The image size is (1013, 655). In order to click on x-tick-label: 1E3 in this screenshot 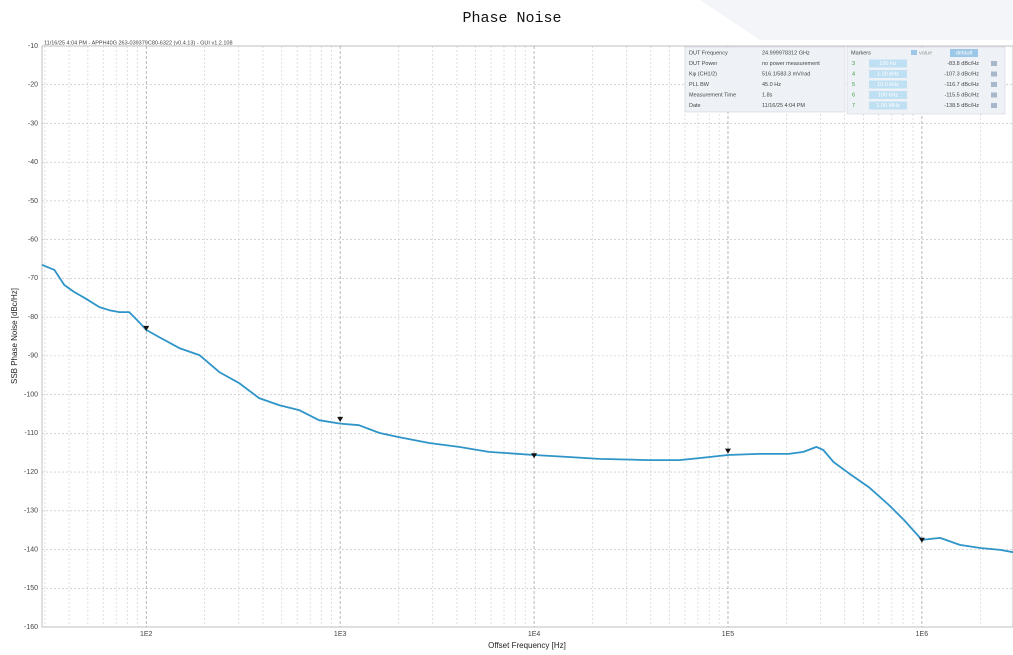, I will do `click(340, 634)`.